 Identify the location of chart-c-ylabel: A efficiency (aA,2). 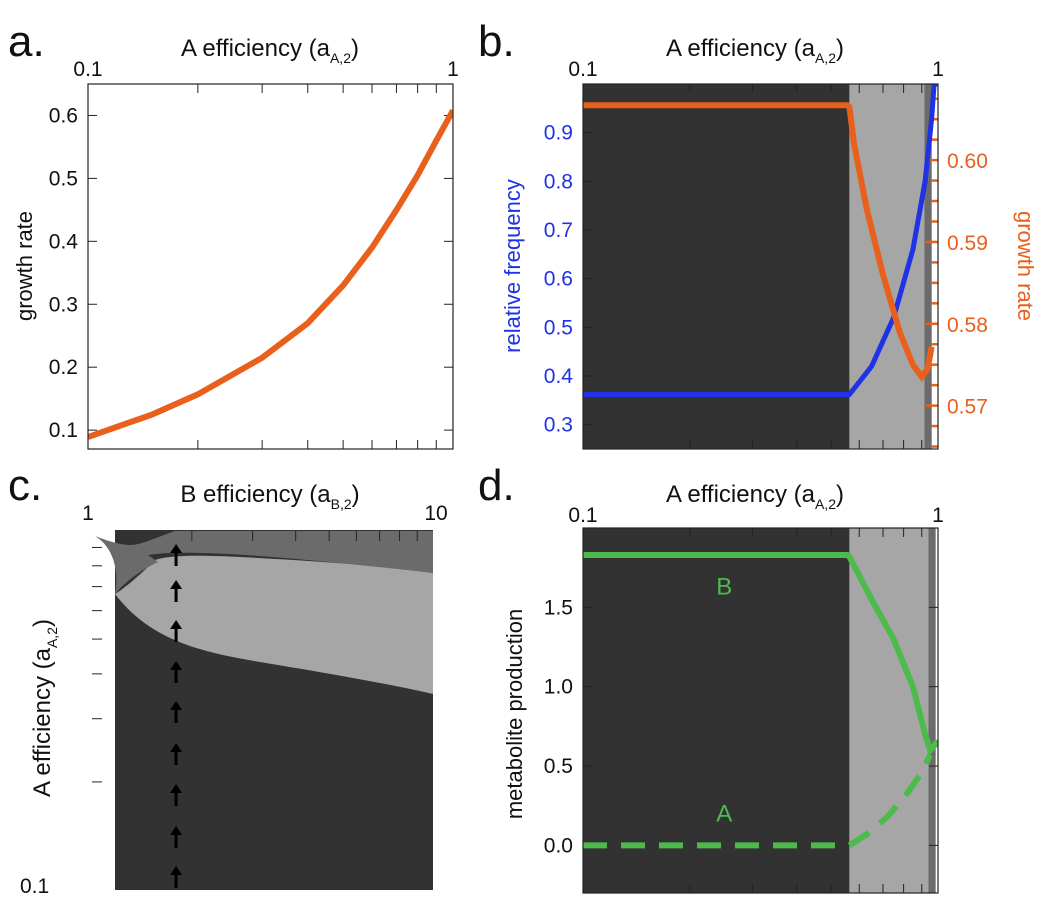
(44, 708).